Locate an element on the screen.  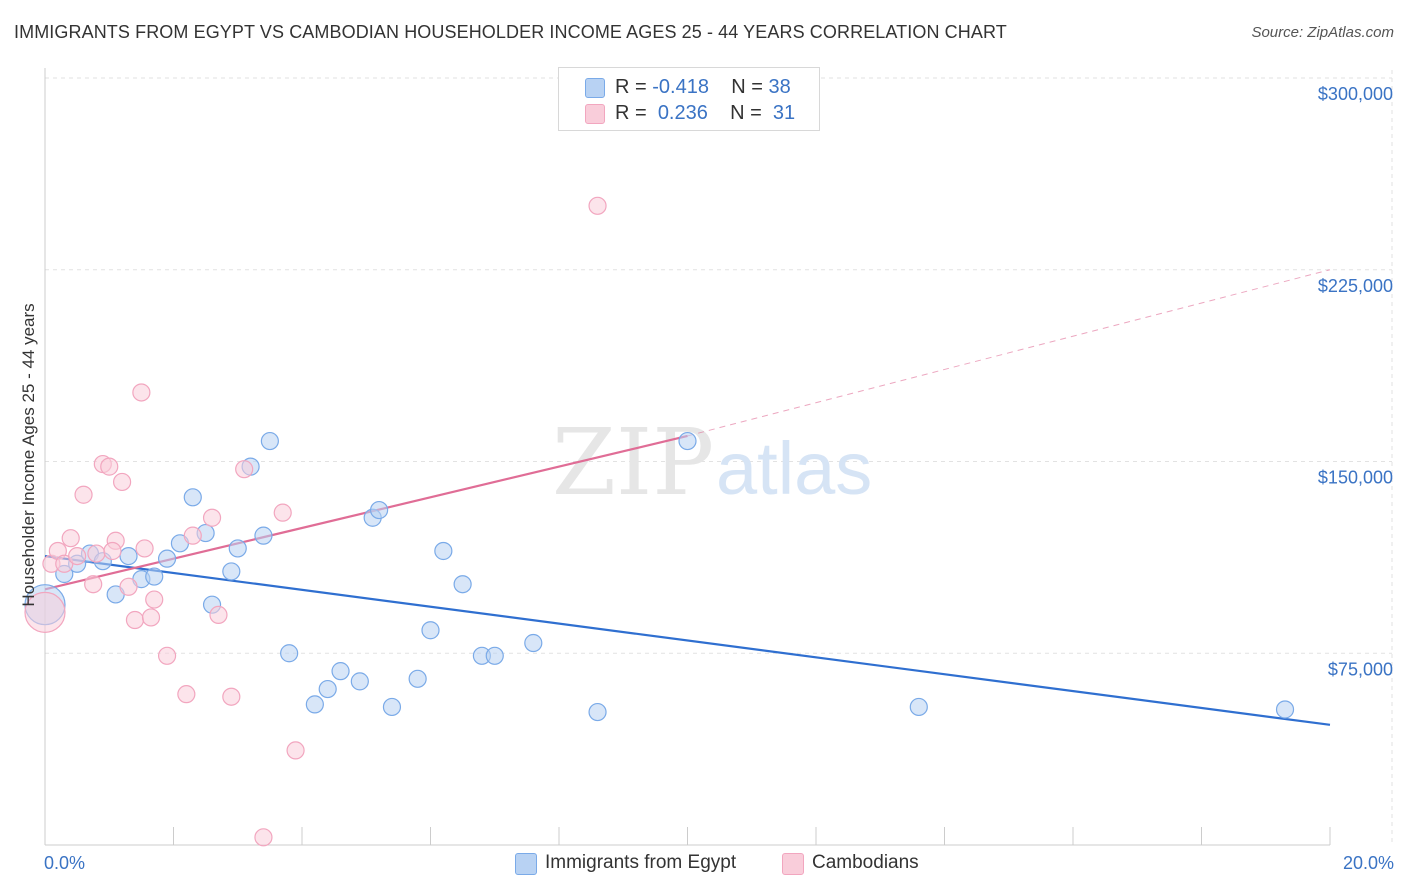
series-swatch-egypt is located at coordinates (526, 864).